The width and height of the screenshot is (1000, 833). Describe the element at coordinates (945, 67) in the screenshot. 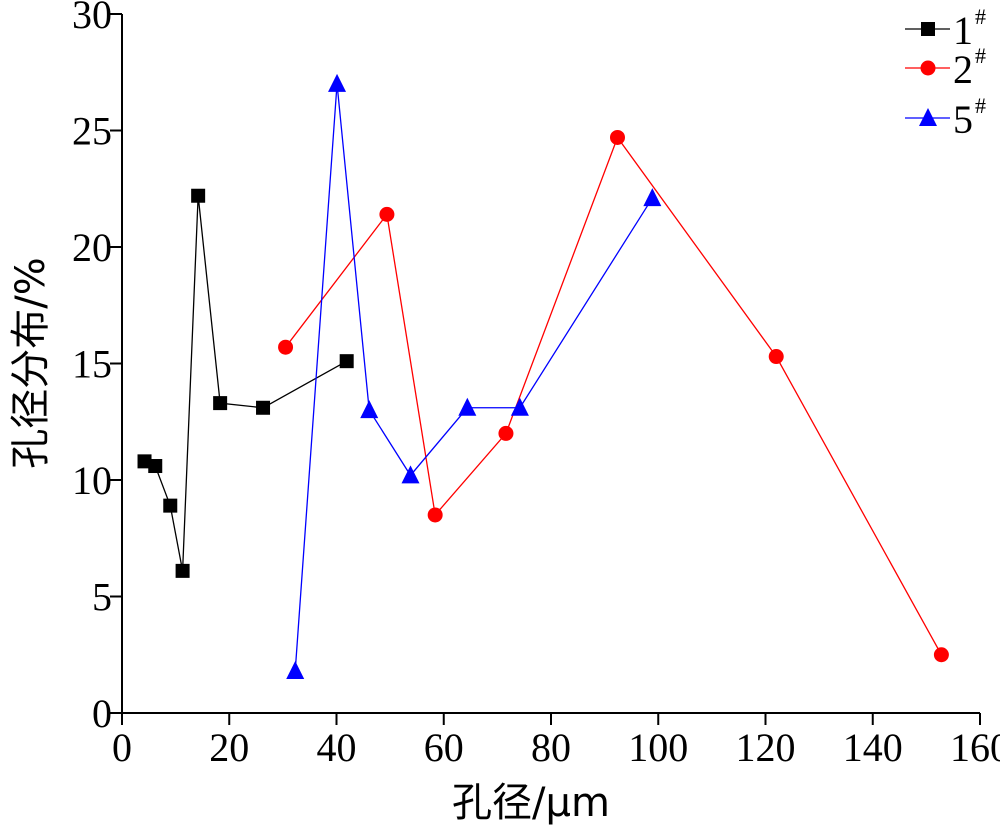

I see `legend-item-2: 2 #` at that location.